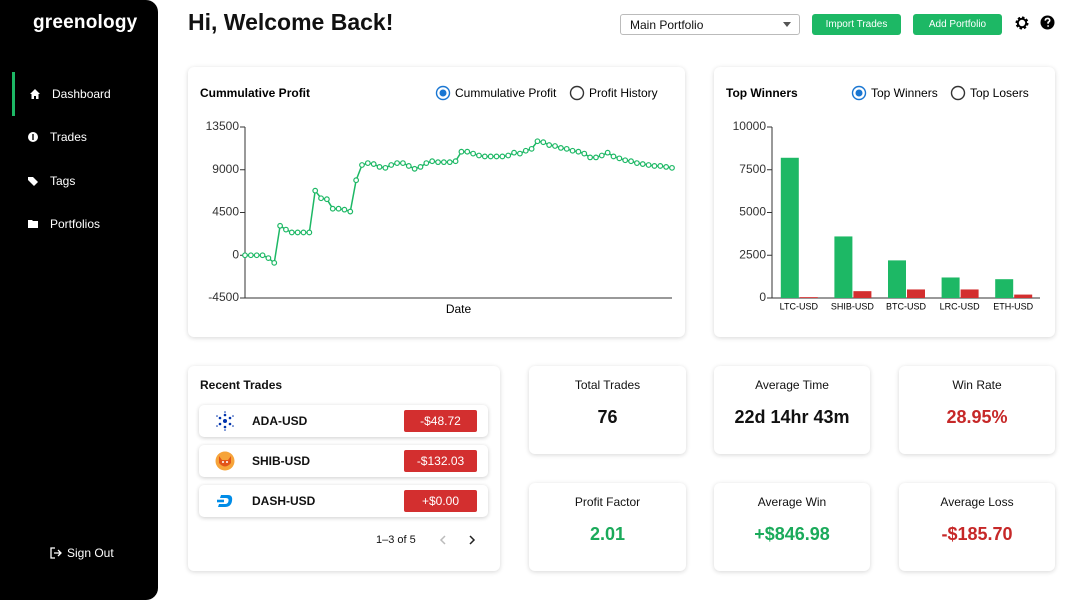 Image resolution: width=1090 pixels, height=600 pixels. Describe the element at coordinates (343, 461) in the screenshot. I see `trade-row: SHIB-USD -$132.03` at that location.